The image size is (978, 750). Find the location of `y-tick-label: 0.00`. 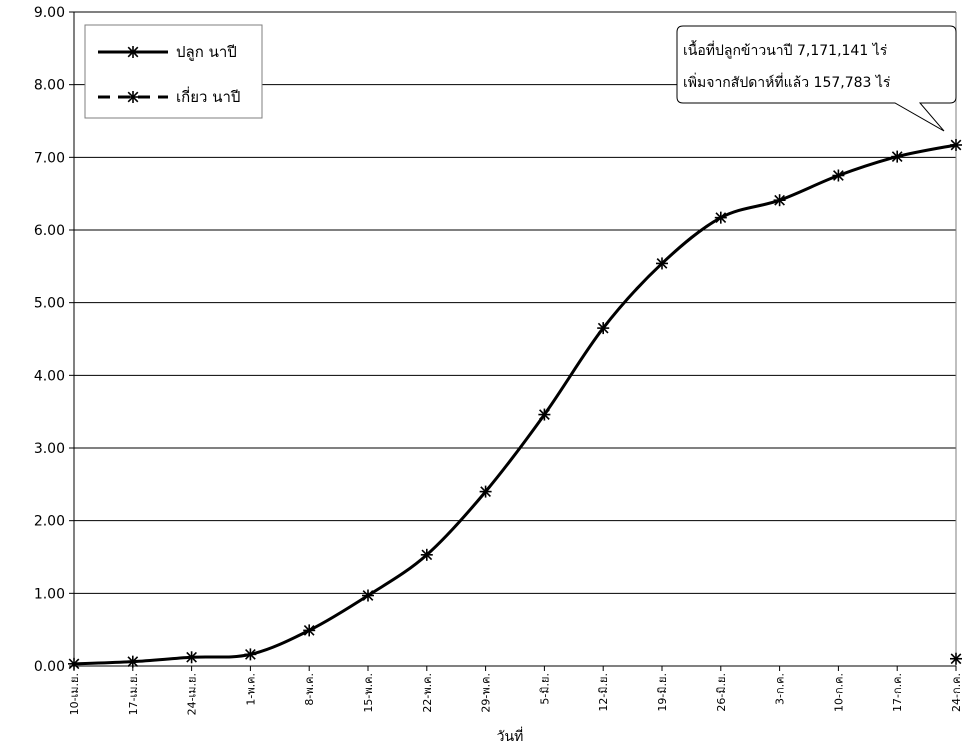

y-tick-label: 0.00 is located at coordinates (49, 667).